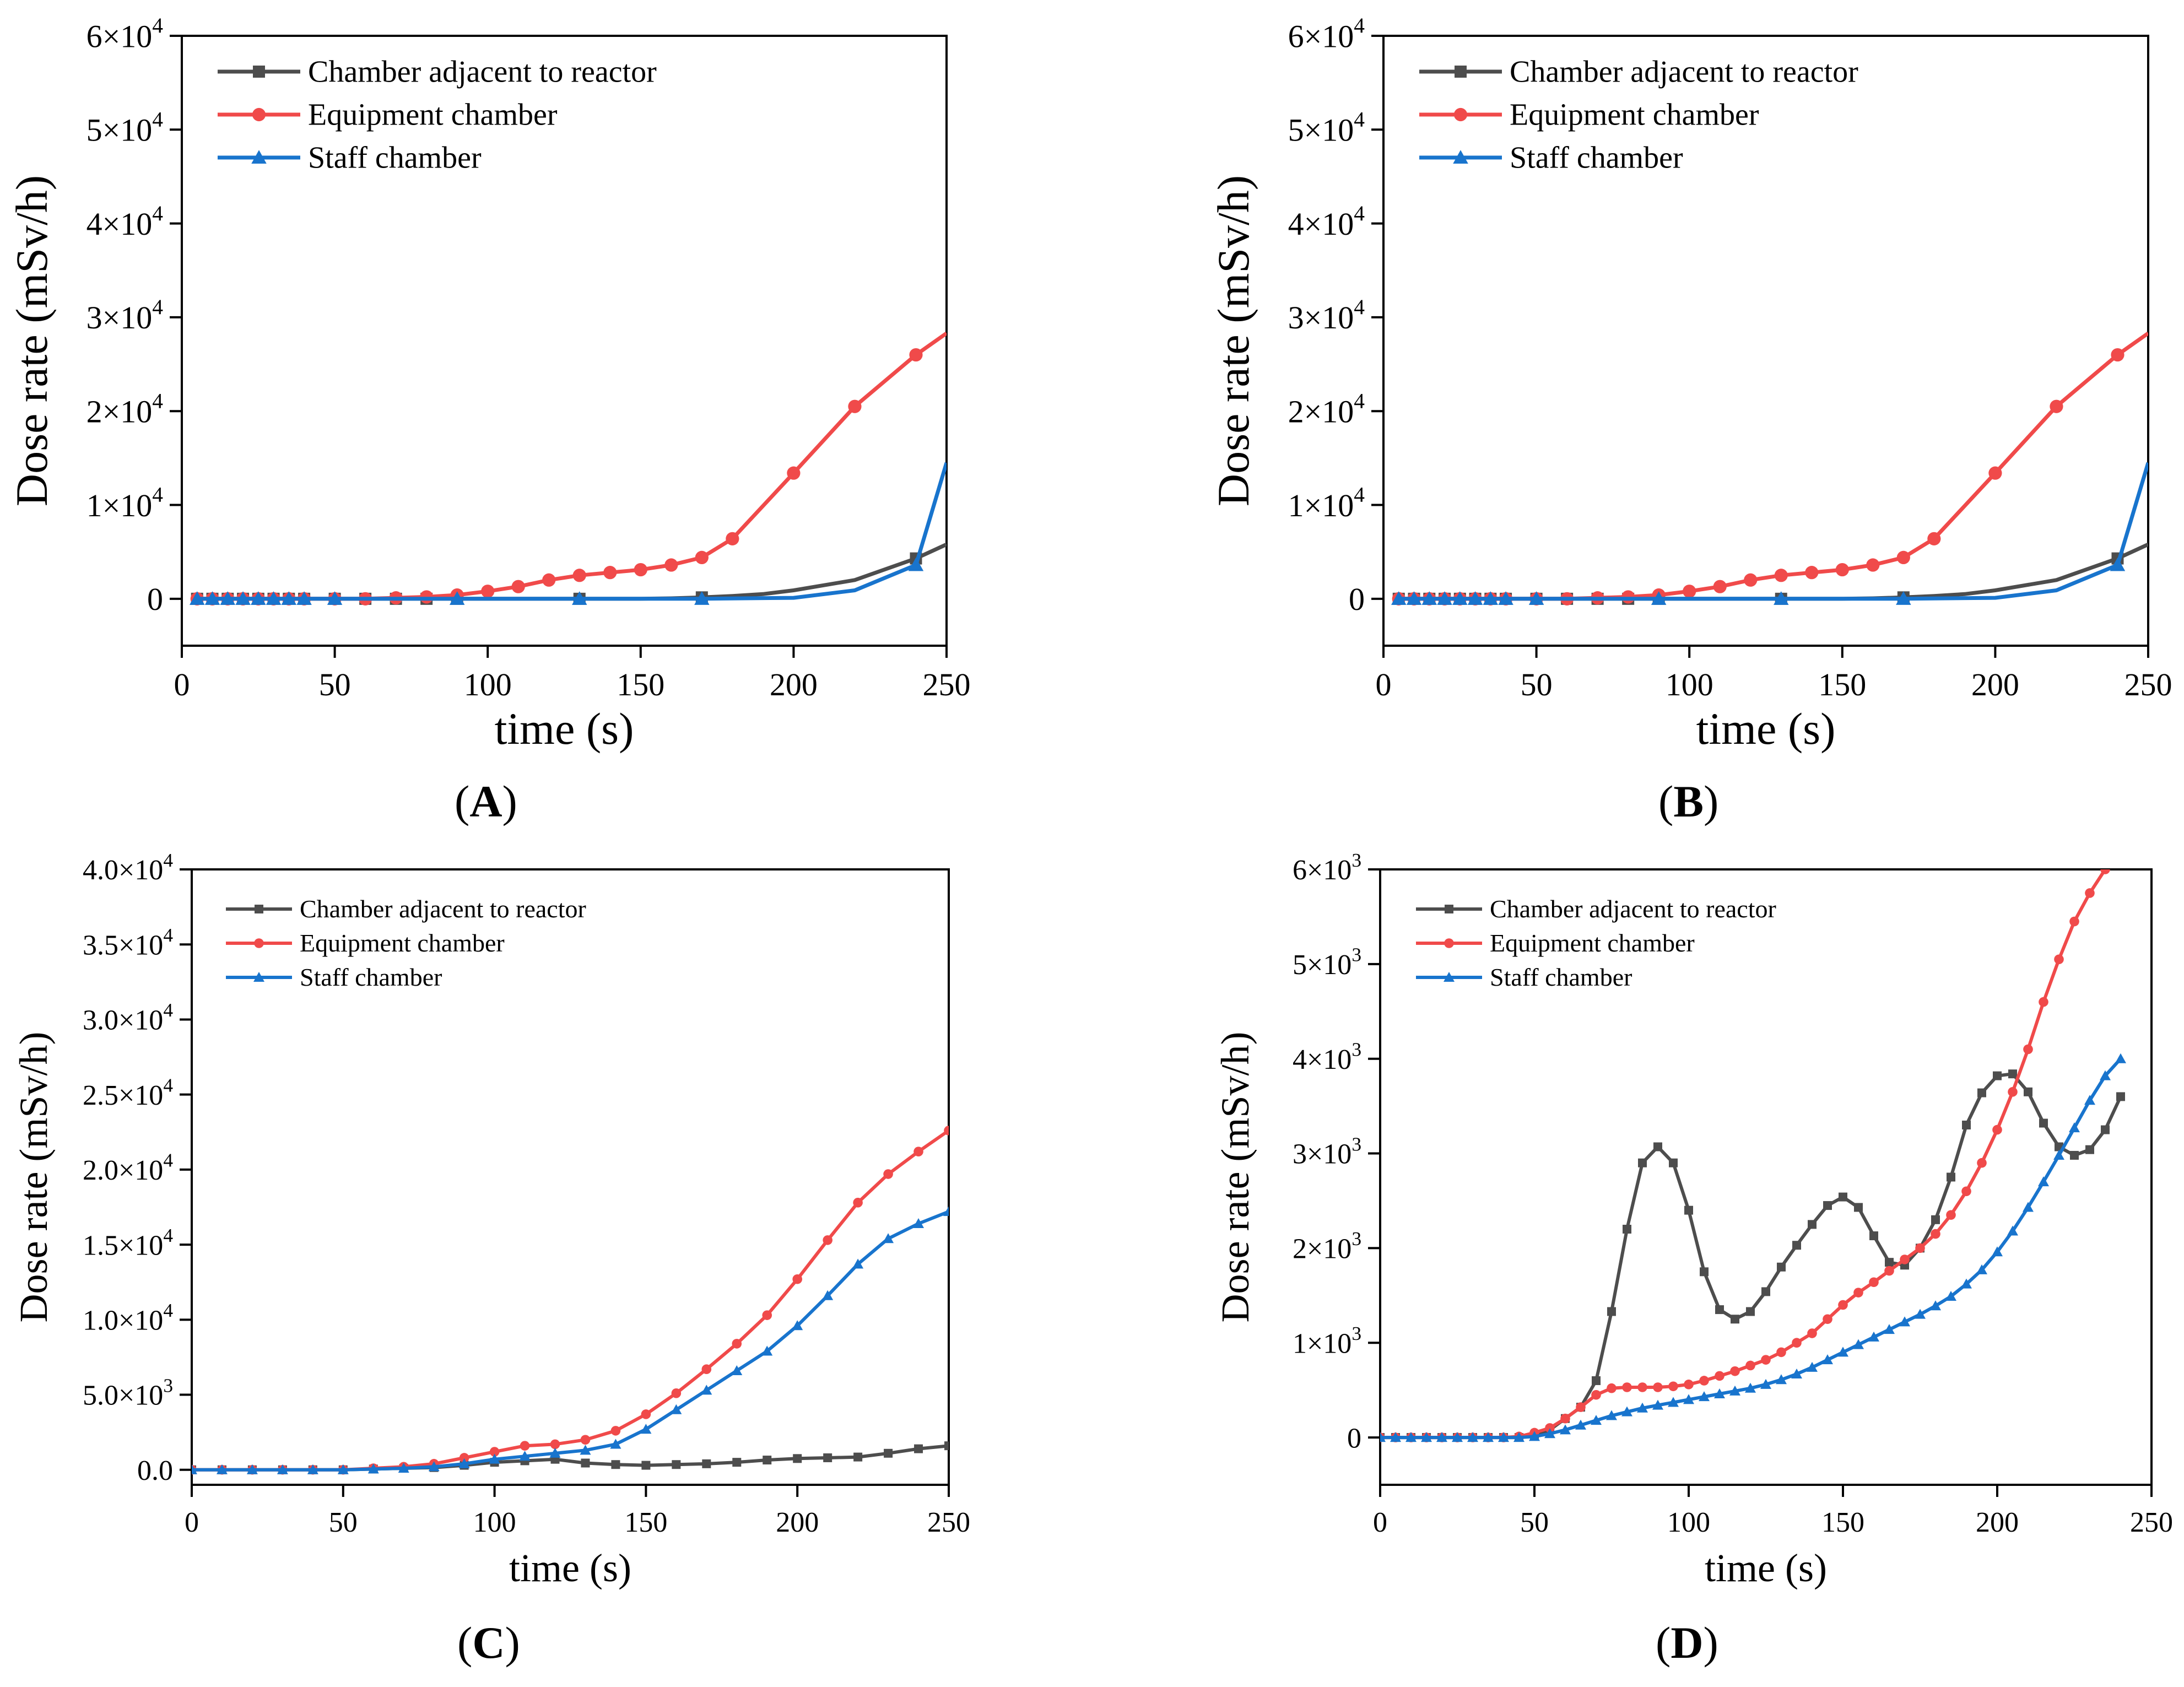 The height and width of the screenshot is (1687, 2184). Describe the element at coordinates (1327, 1246) in the screenshot. I see `y-tick-label: 2×10³` at that location.